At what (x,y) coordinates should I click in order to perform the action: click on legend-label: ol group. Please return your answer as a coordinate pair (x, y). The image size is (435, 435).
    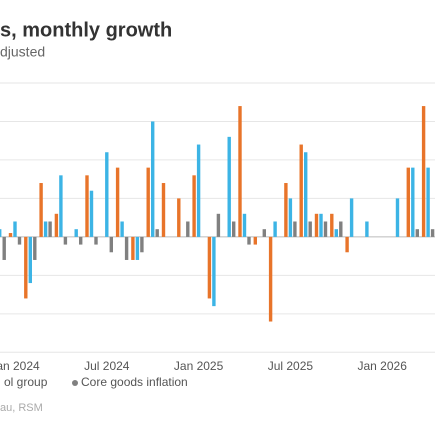
    Looking at the image, I should click on (26, 382).